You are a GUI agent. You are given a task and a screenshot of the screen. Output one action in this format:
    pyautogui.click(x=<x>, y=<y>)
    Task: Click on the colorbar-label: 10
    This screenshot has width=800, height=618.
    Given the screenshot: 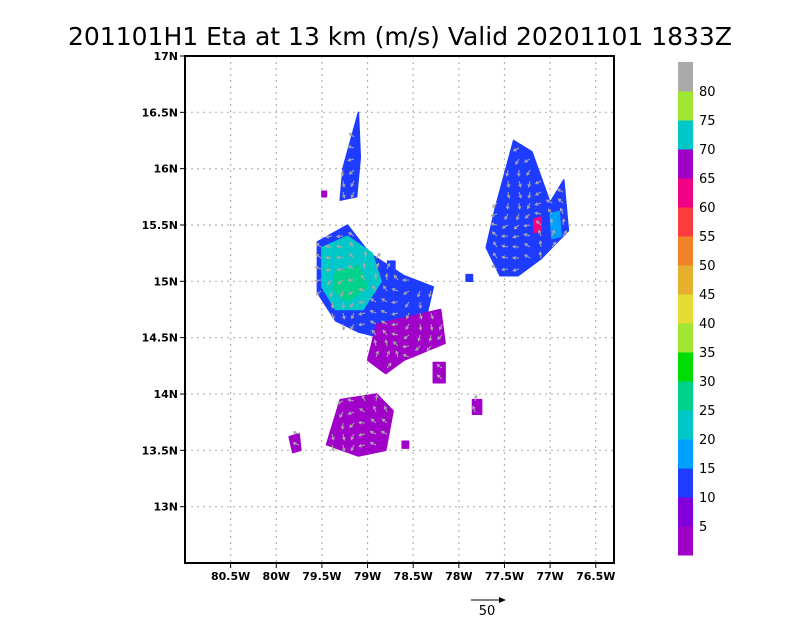 What is the action you would take?
    pyautogui.click(x=707, y=498)
    